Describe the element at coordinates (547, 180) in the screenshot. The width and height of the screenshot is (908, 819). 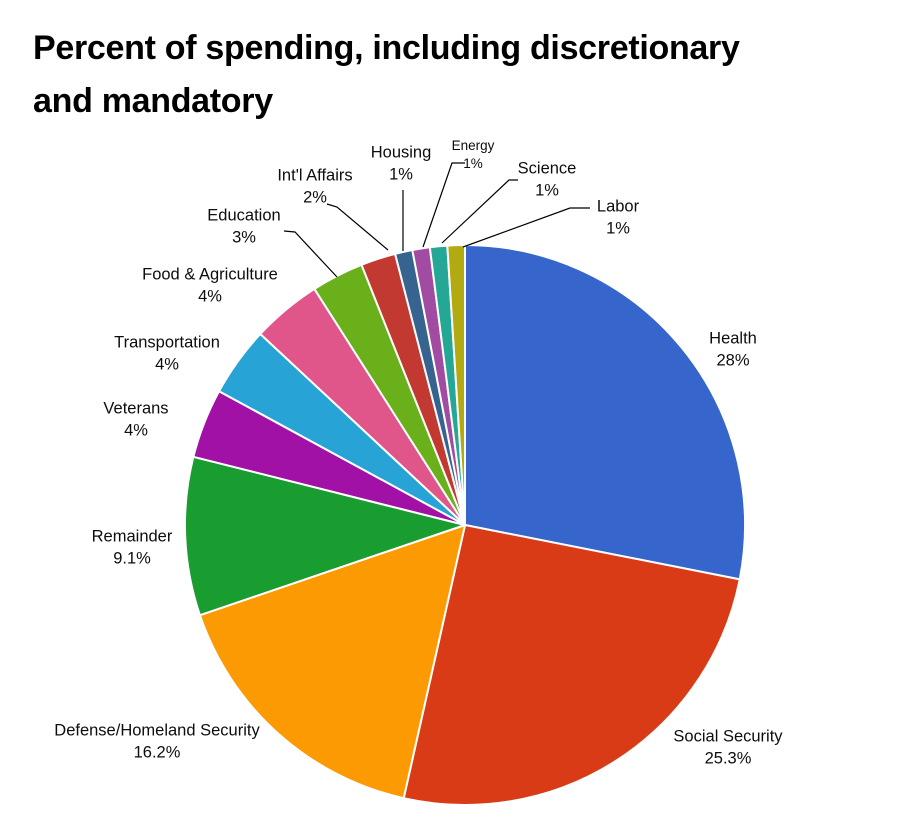
I see `slice-label-science: Science 1%` at that location.